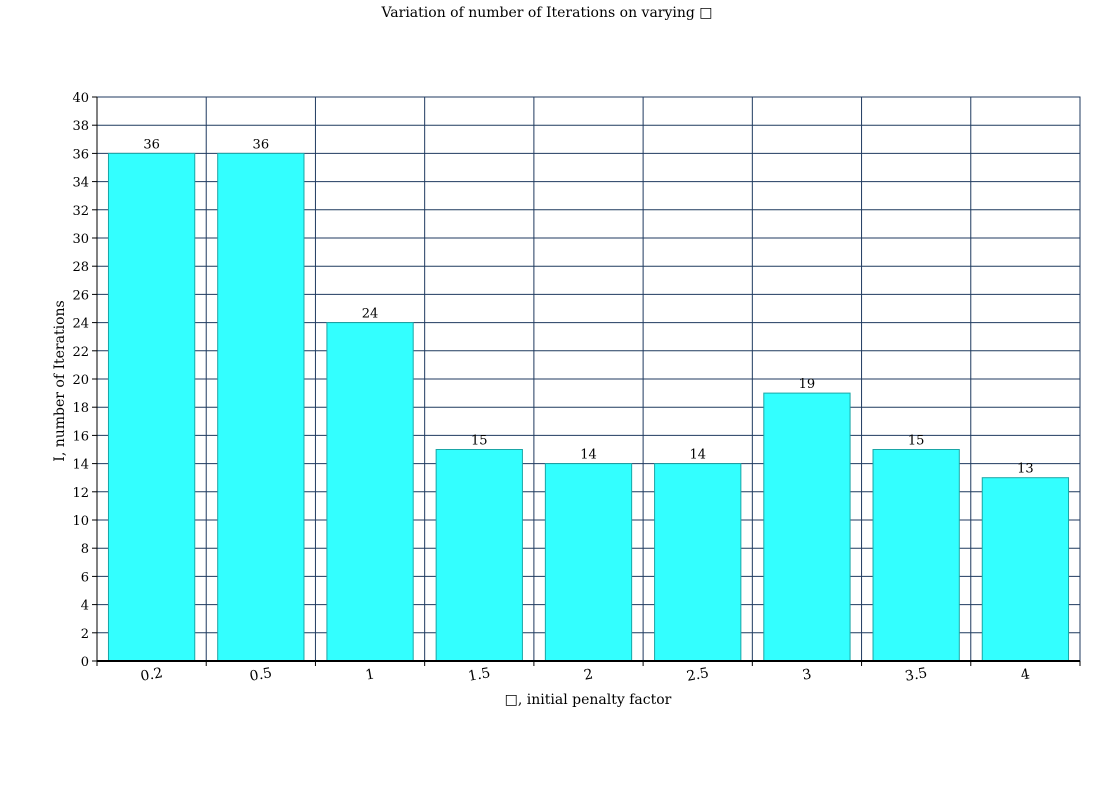 The height and width of the screenshot is (805, 1095). Describe the element at coordinates (1025, 469) in the screenshot. I see `bar-value-label: 13` at that location.